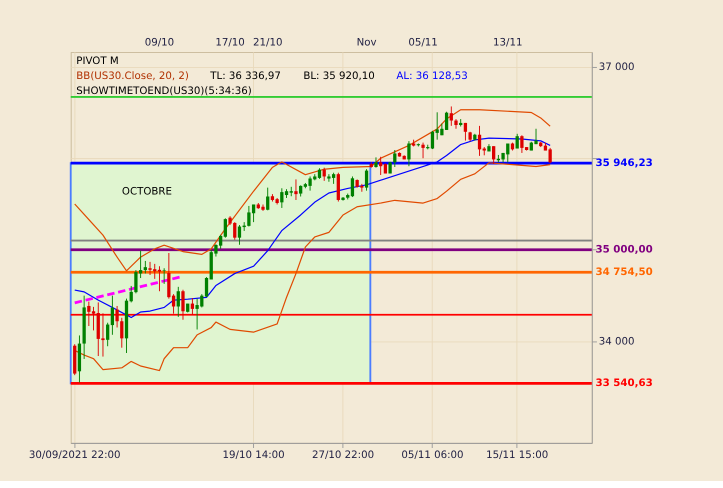 Image resolution: width=723 pixels, height=488 pixels. What do you see at coordinates (253, 456) in the screenshot?
I see `x-tick-label: 19/10 14:00` at bounding box center [253, 456].